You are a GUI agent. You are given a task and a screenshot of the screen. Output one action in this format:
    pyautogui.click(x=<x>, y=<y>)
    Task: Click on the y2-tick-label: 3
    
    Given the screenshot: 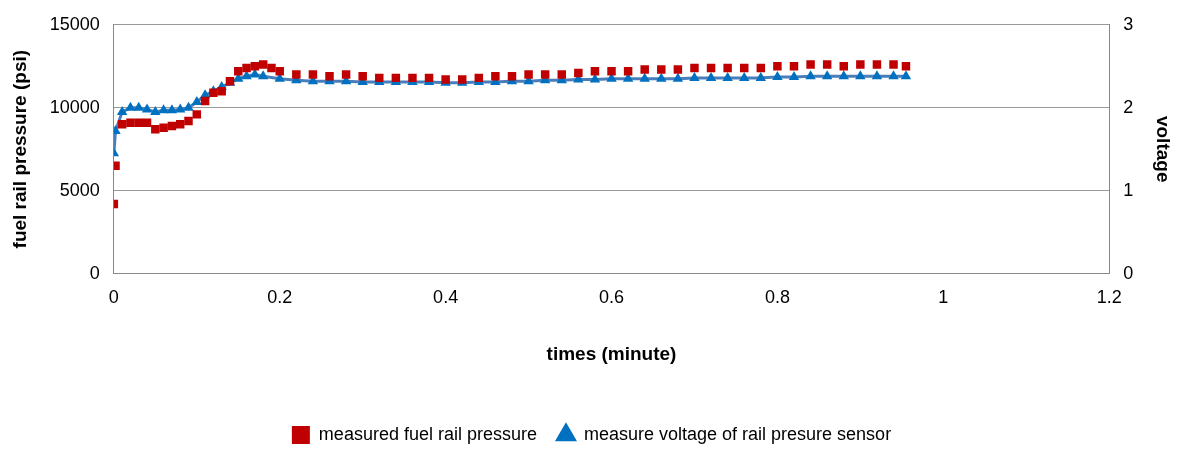 What is the action you would take?
    pyautogui.click(x=1128, y=23)
    